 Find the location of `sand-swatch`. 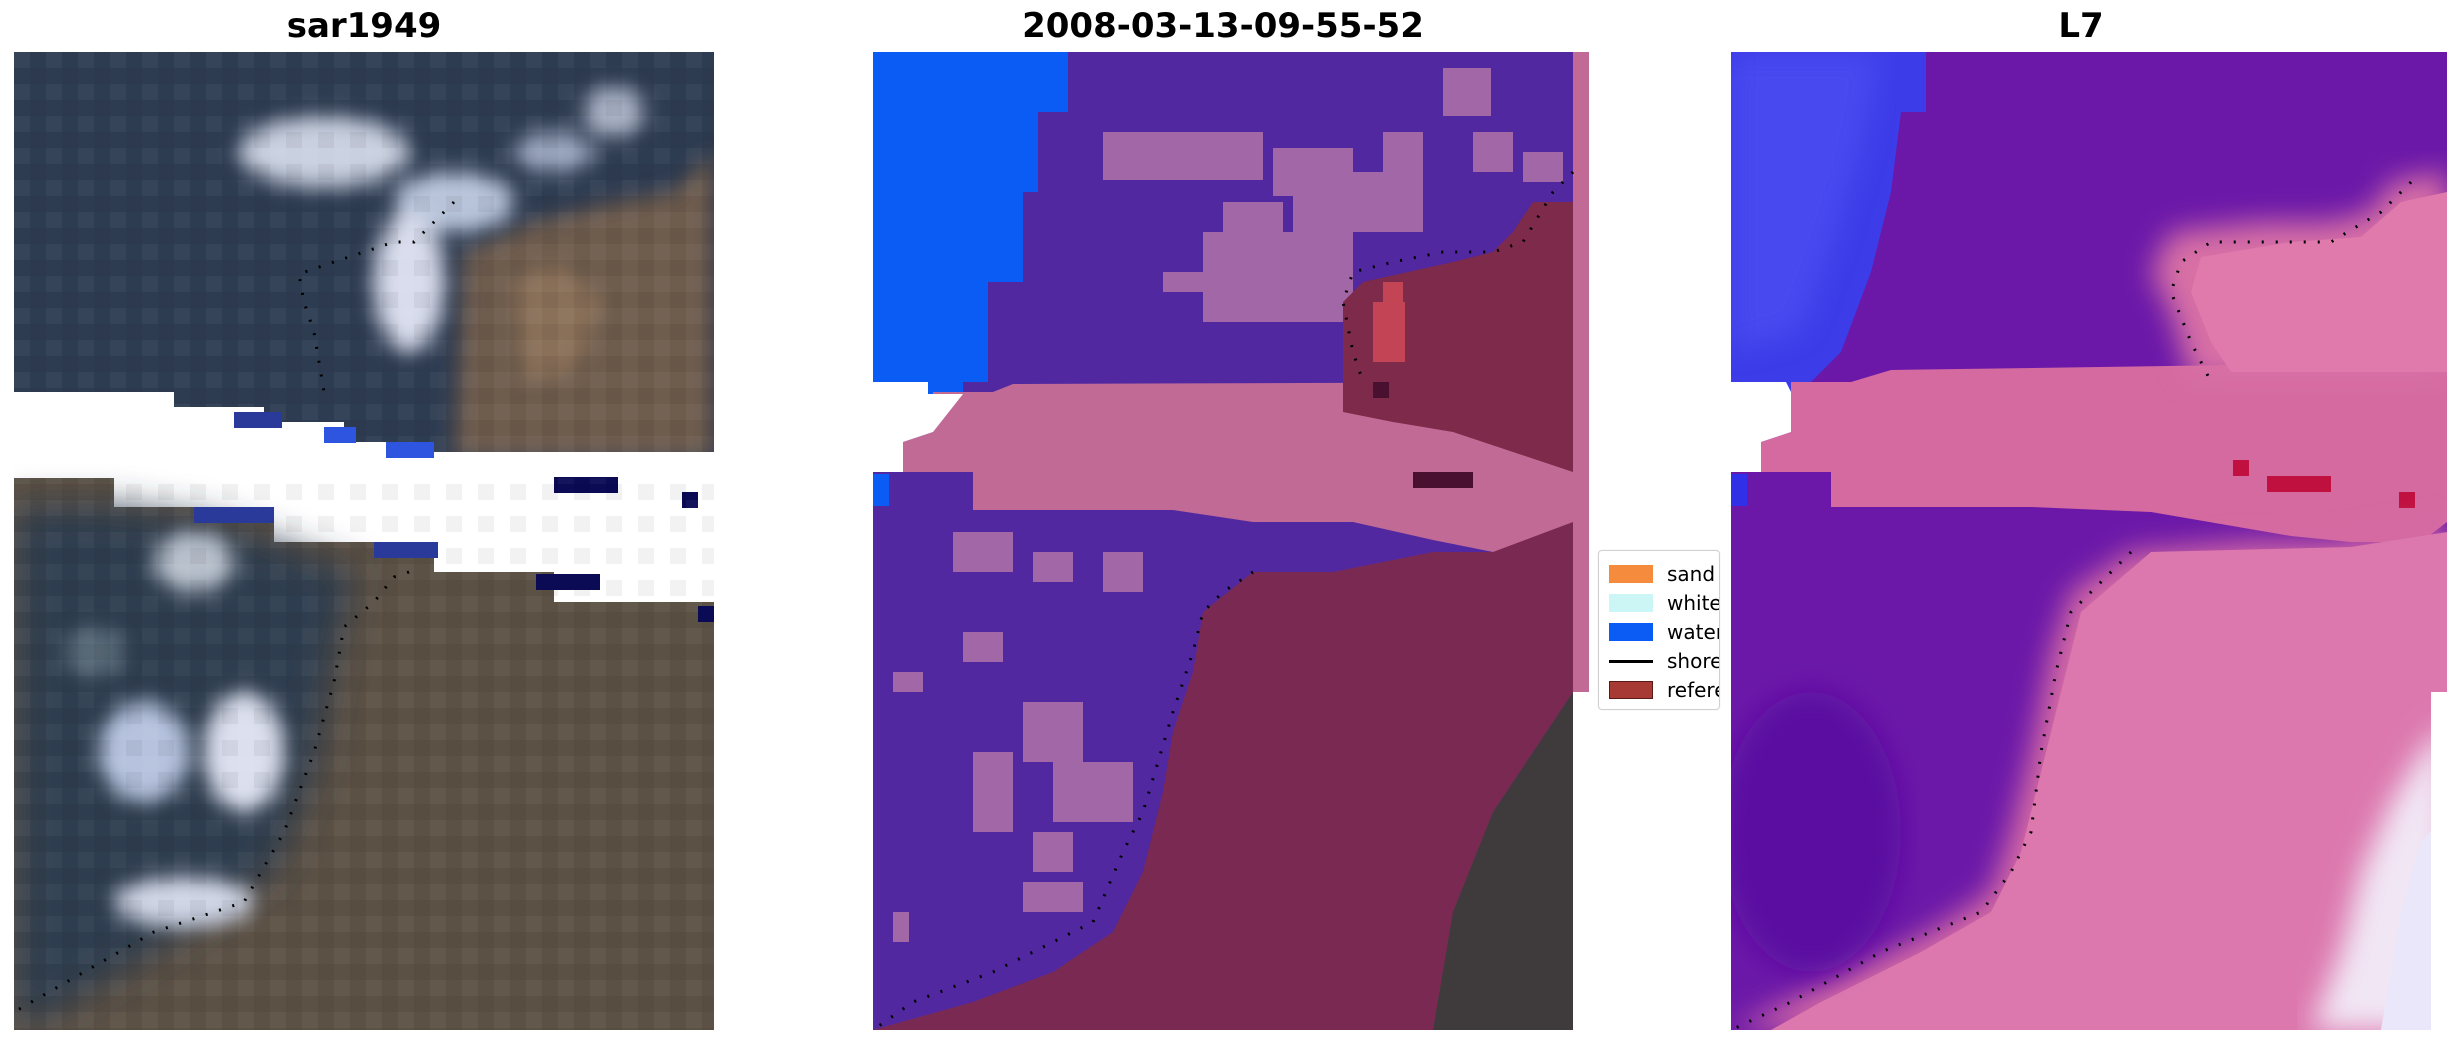

sand-swatch is located at coordinates (1631, 574).